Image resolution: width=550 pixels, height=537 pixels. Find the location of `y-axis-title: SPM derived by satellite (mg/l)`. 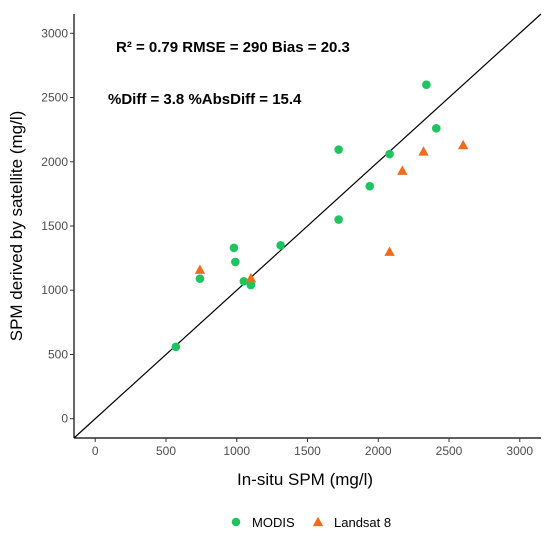

y-axis-title: SPM derived by satellite (mg/l) is located at coordinates (16, 226).